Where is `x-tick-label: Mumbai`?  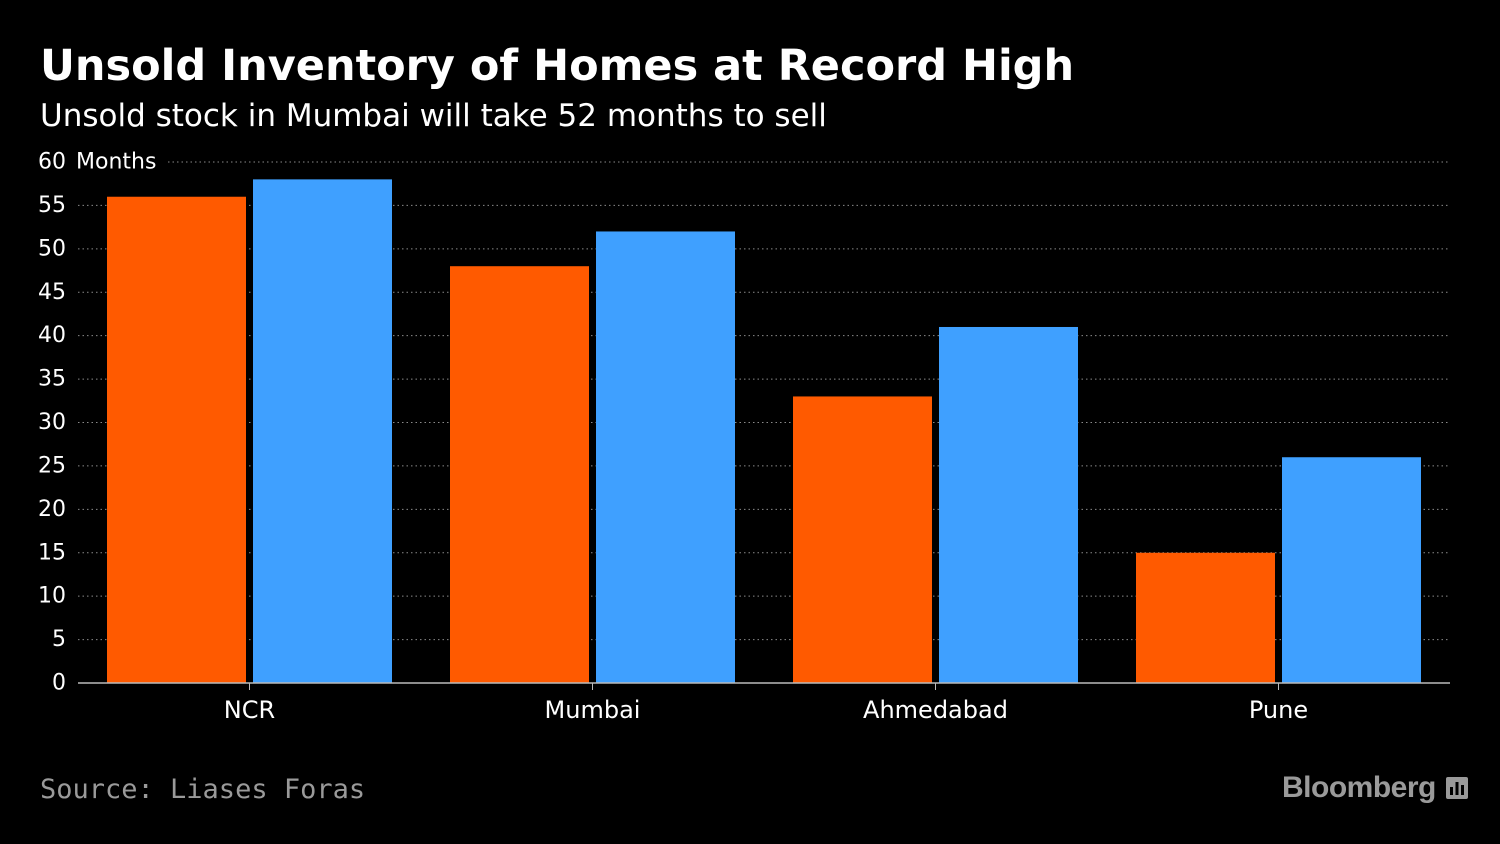 x-tick-label: Mumbai is located at coordinates (593, 710).